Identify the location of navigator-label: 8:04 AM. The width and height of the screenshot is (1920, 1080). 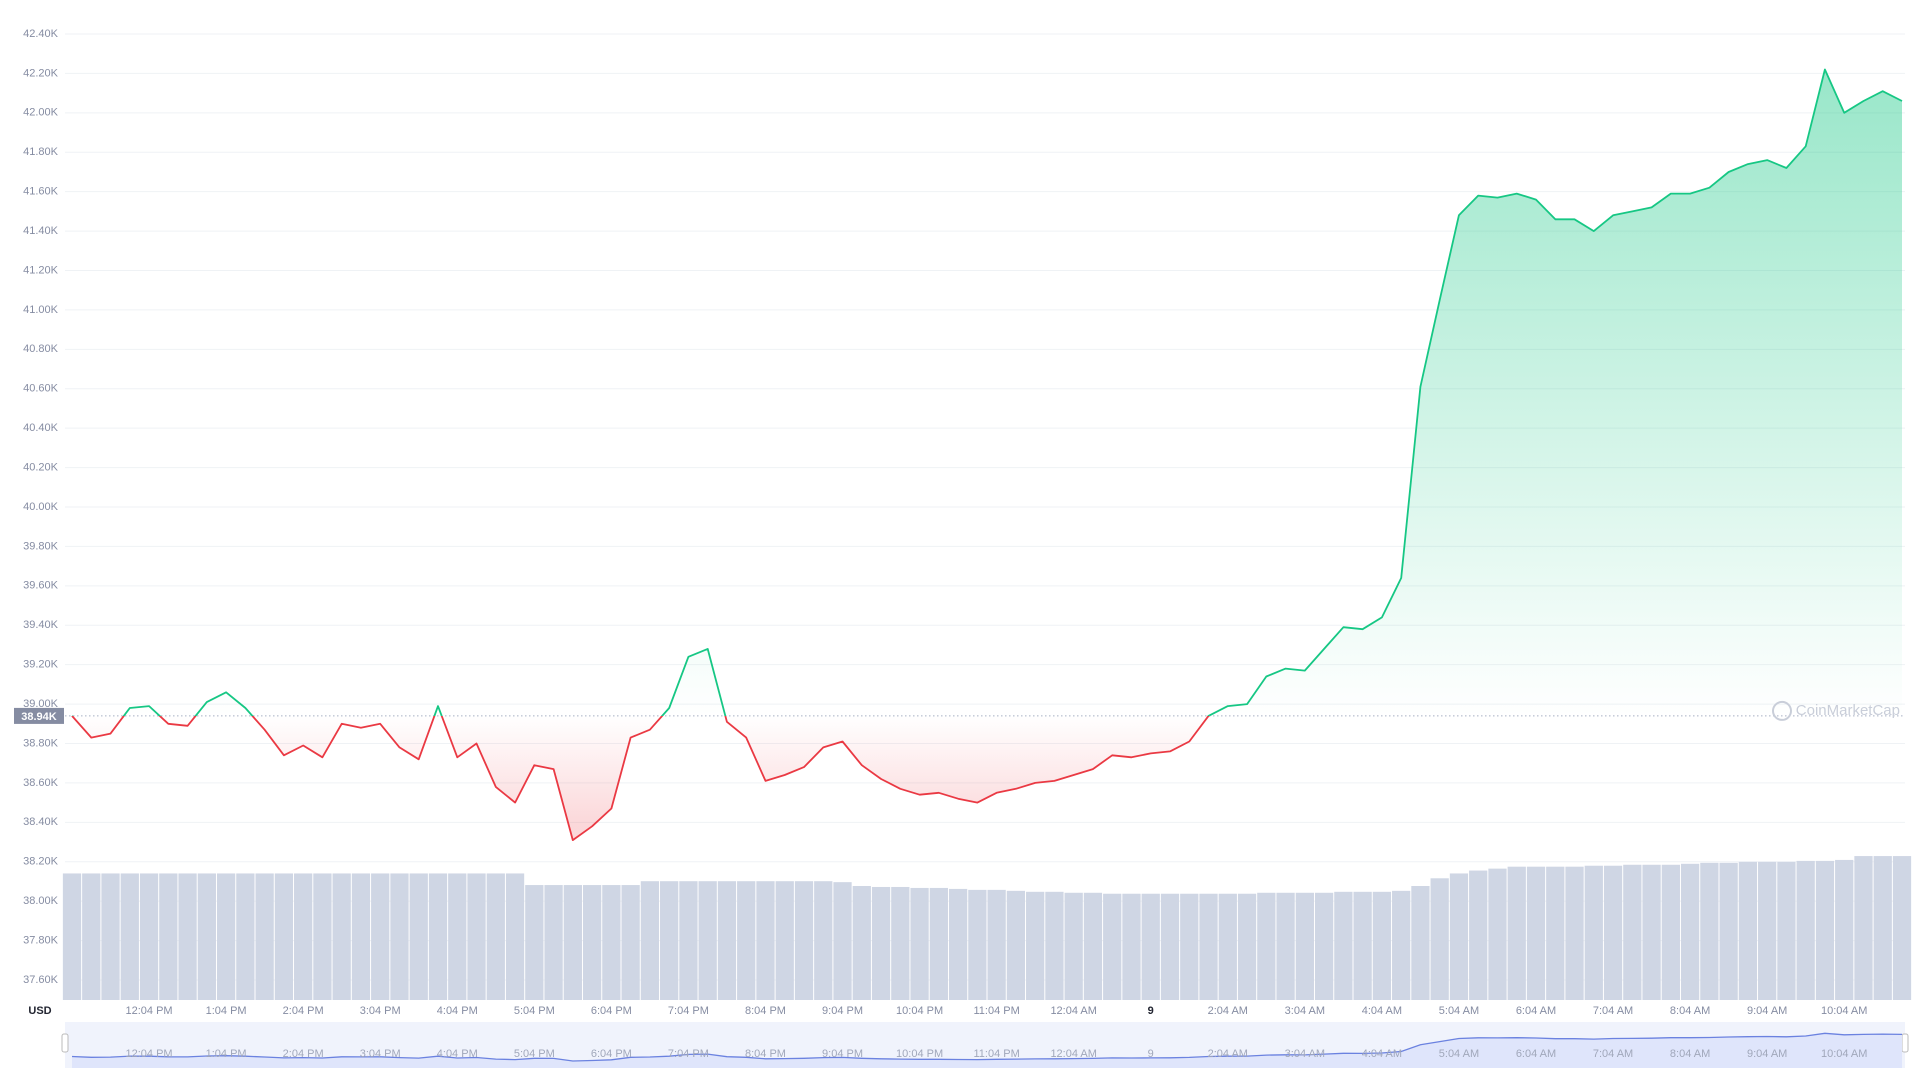
(1690, 1054).